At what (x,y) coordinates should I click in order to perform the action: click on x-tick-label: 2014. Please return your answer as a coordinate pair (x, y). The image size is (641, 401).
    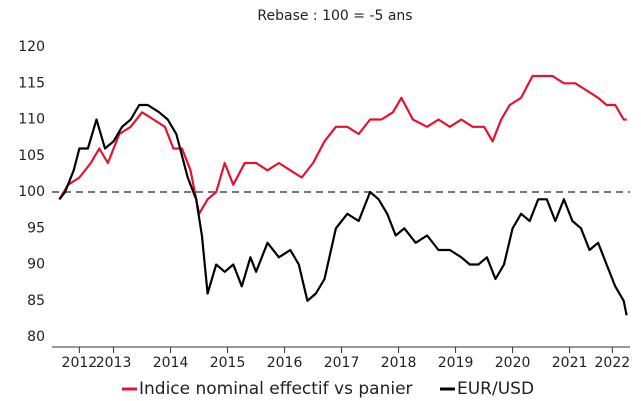
    Looking at the image, I should click on (171, 363).